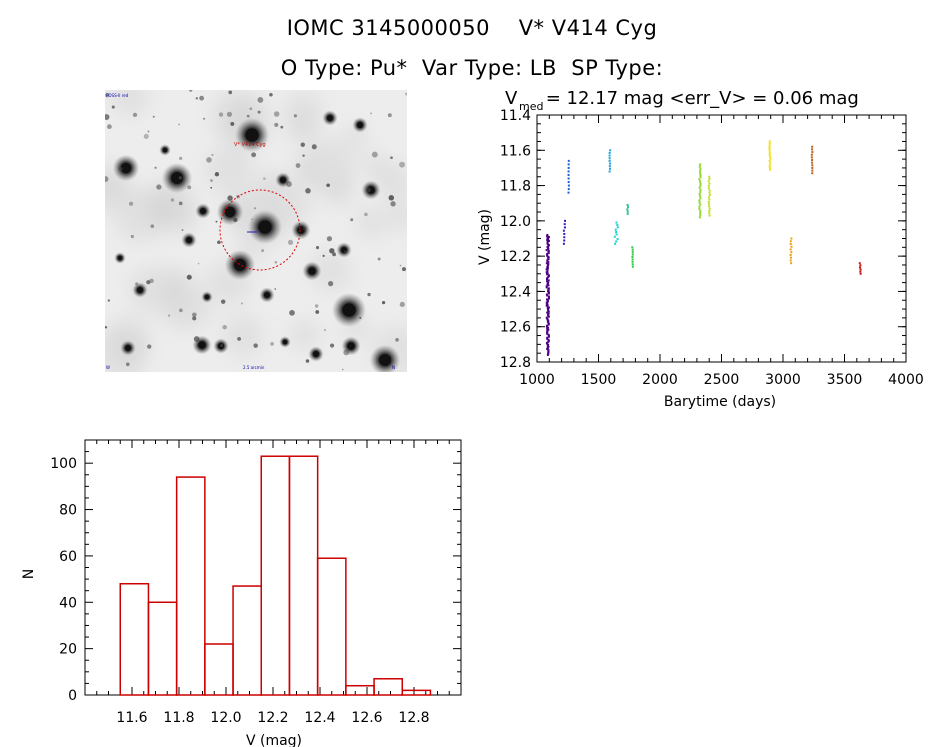 The image size is (944, 747). I want to click on target-label: V* V414 Cyg, so click(250, 145).